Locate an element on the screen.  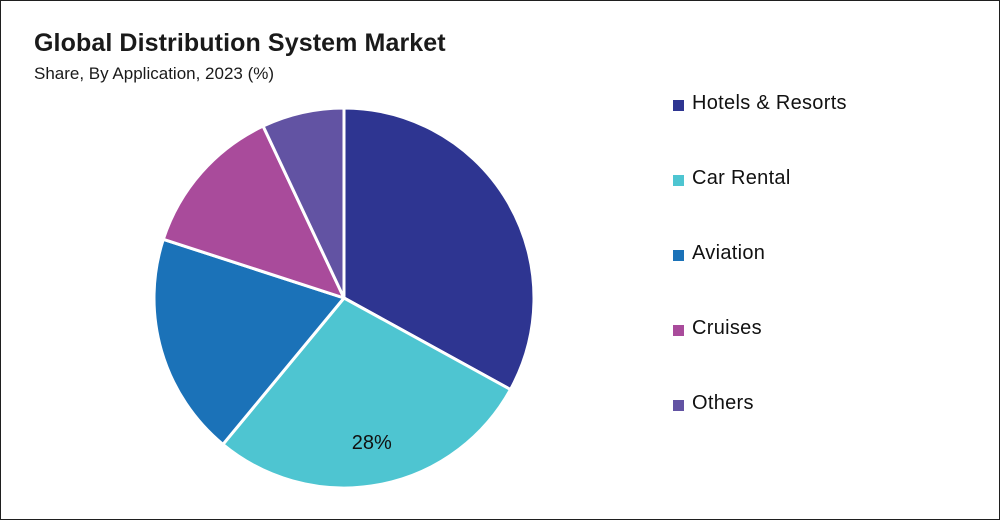
legend-item-others: Others is located at coordinates (823, 424).